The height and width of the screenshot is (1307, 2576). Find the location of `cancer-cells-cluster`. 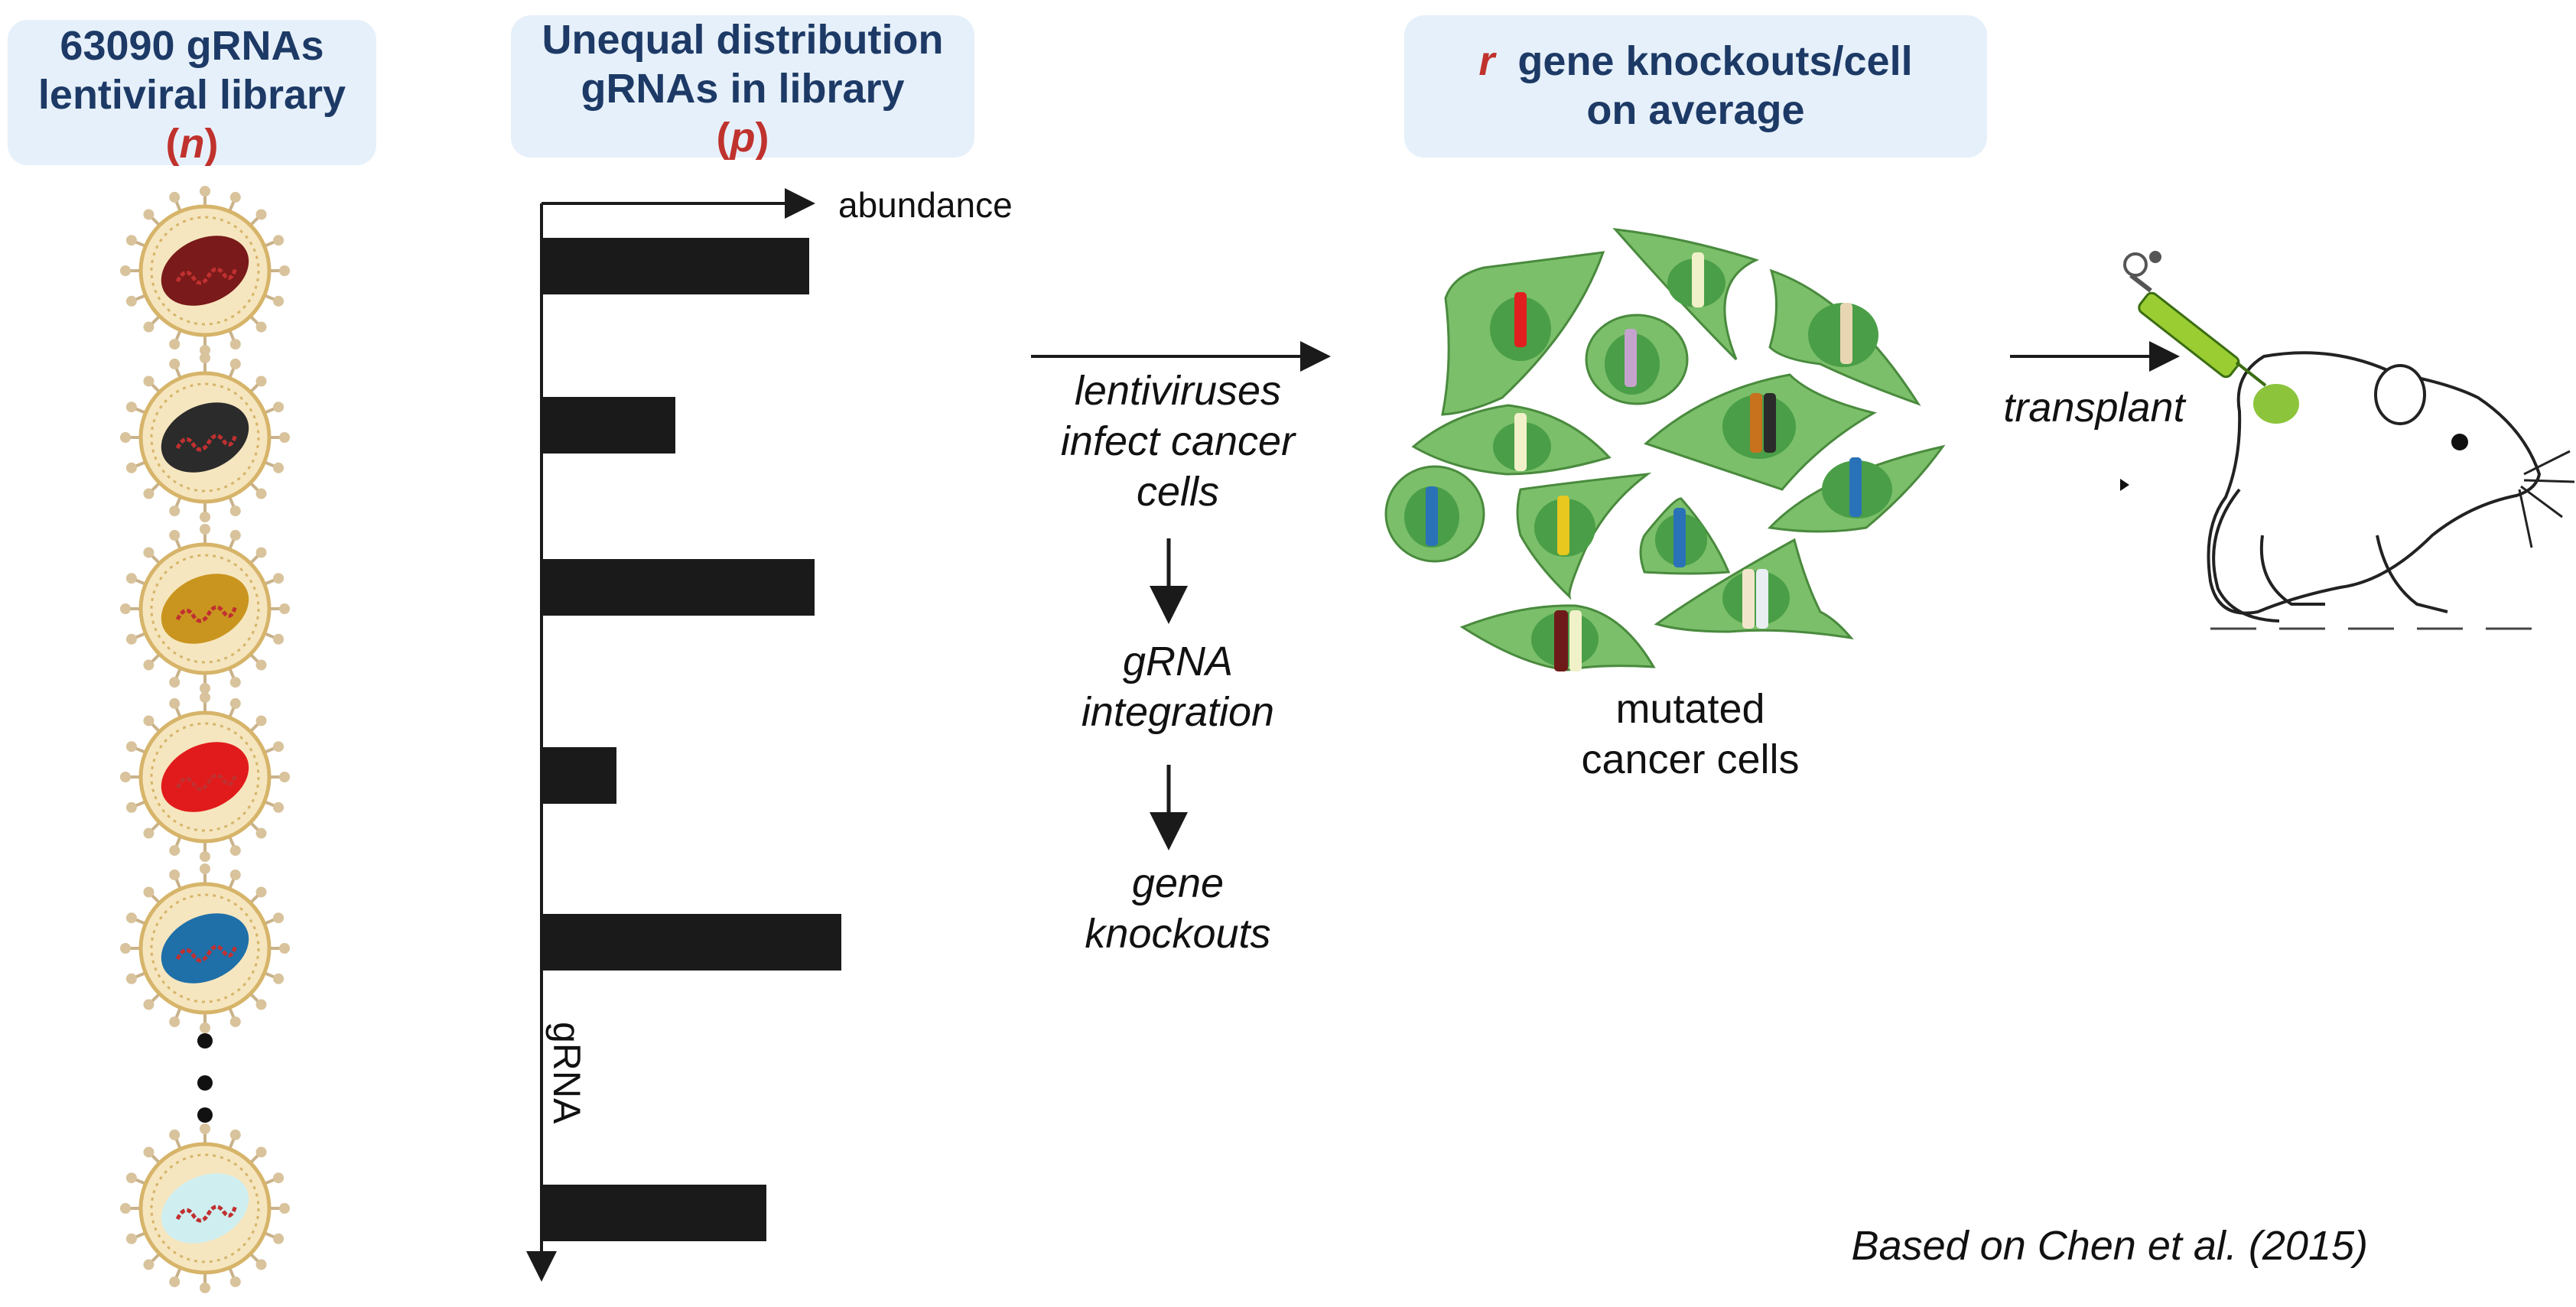

cancer-cells-cluster is located at coordinates (1665, 449).